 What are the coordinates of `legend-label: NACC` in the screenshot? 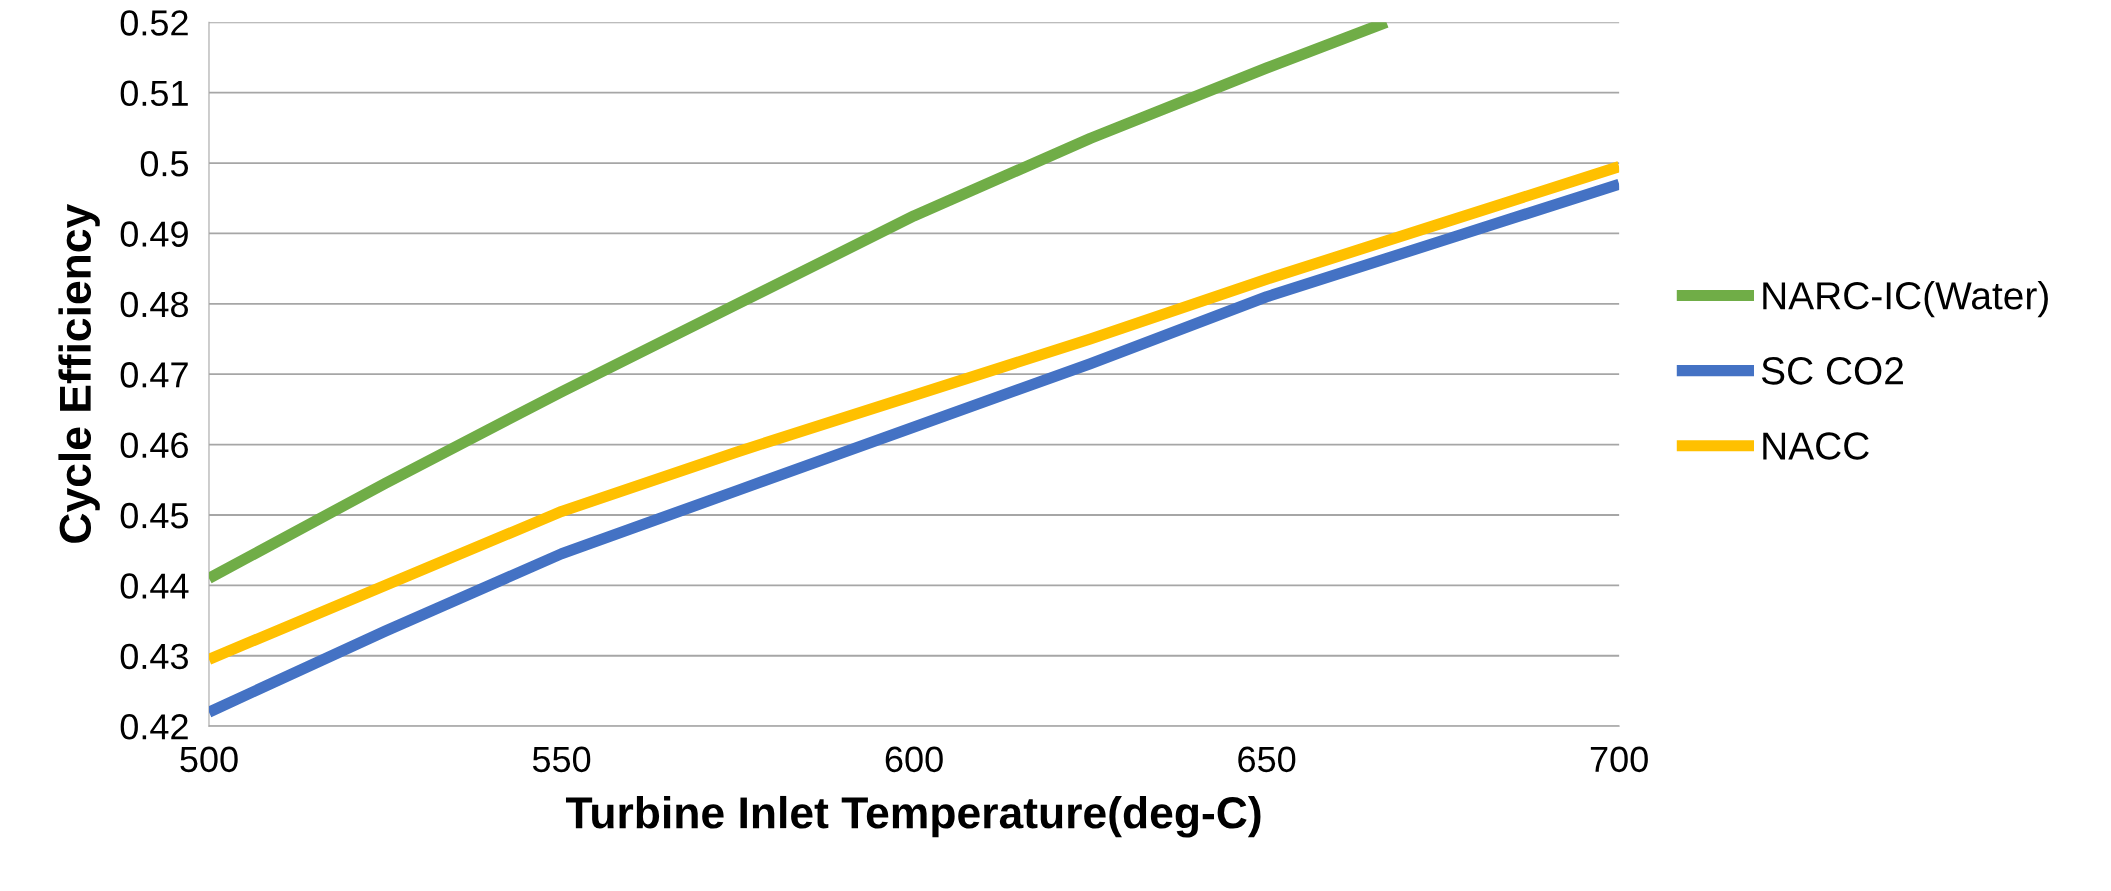 It's located at (1816, 446).